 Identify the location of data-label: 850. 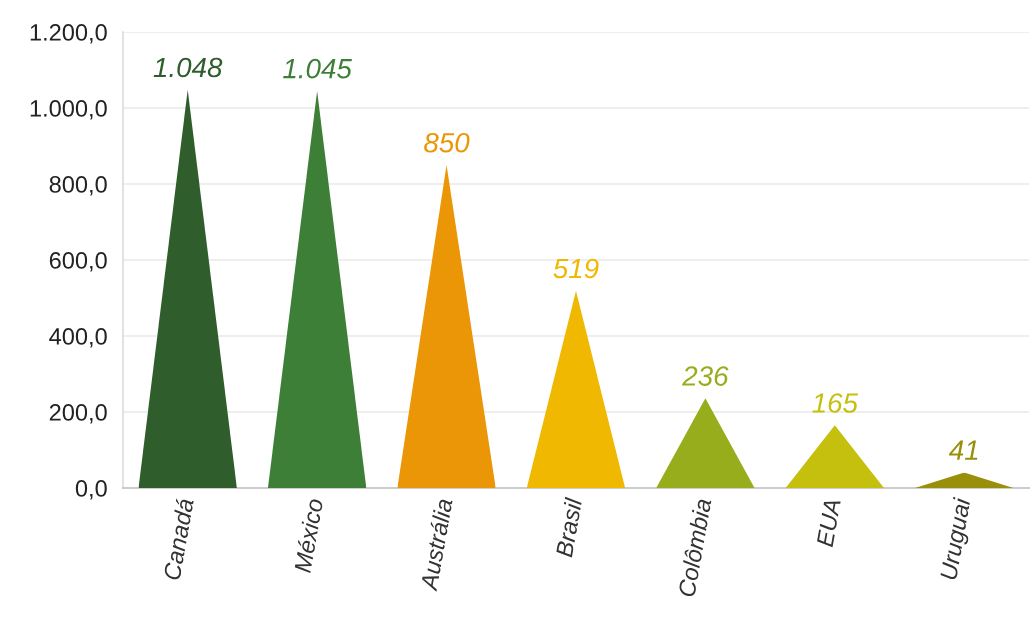
(447, 142).